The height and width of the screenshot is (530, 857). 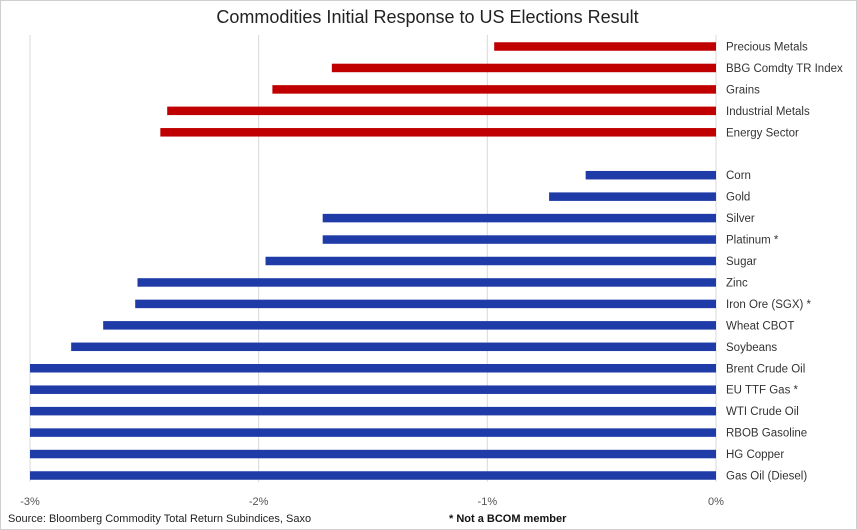 What do you see at coordinates (393, 347) in the screenshot?
I see `bar-soybeans` at bounding box center [393, 347].